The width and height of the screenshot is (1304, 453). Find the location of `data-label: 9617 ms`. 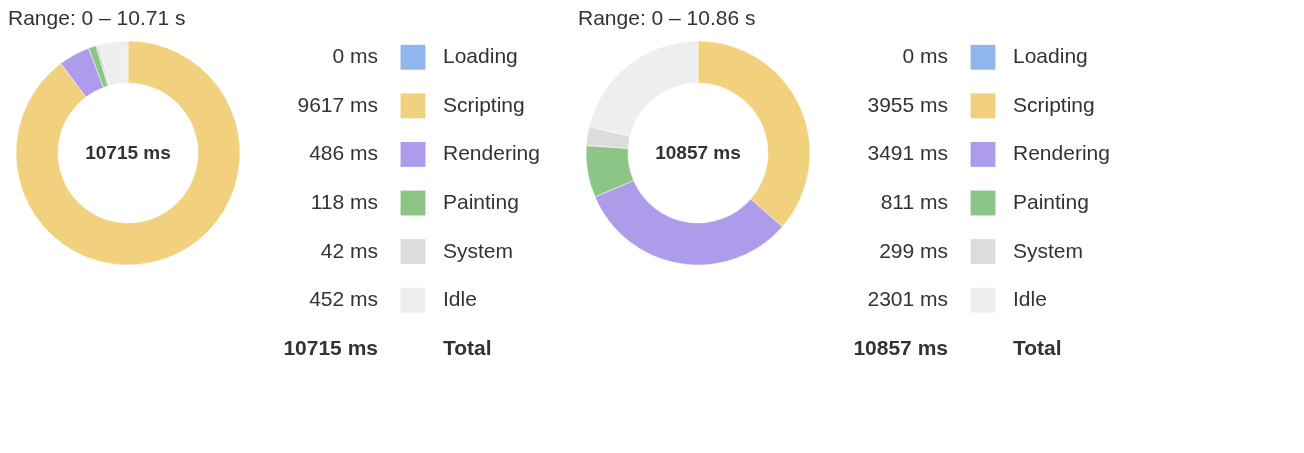

data-label: 9617 ms is located at coordinates (337, 104).